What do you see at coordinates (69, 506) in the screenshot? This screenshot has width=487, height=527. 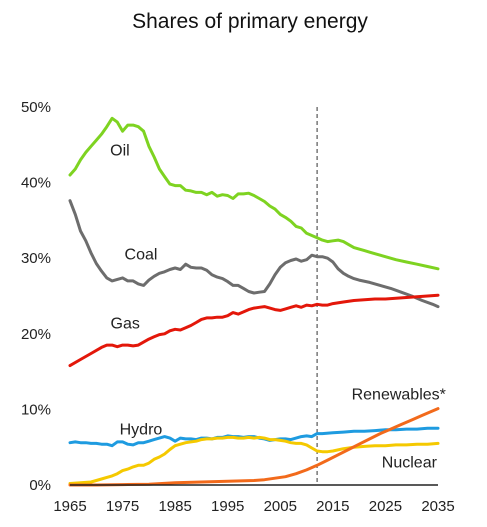 I see `x-tick-label: 1965` at bounding box center [69, 506].